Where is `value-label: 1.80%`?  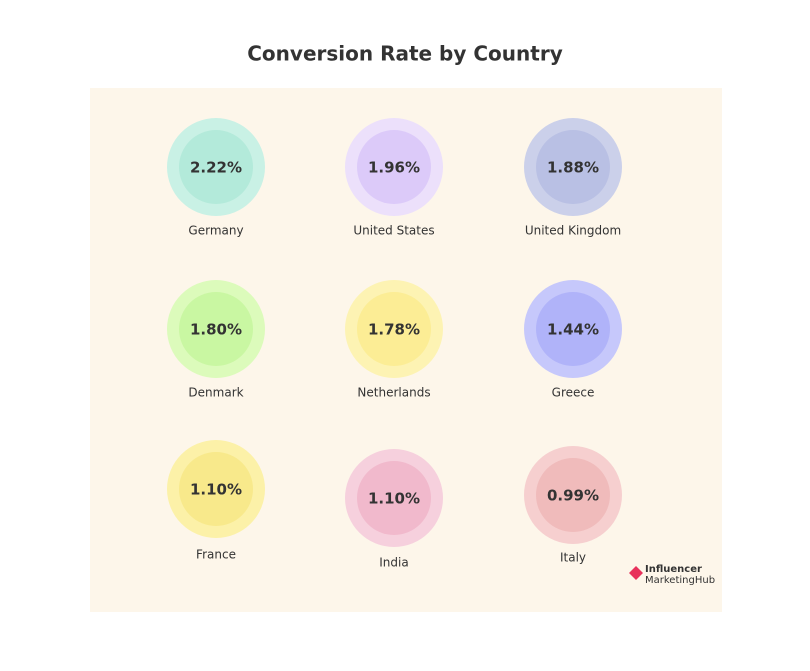 value-label: 1.80% is located at coordinates (216, 330).